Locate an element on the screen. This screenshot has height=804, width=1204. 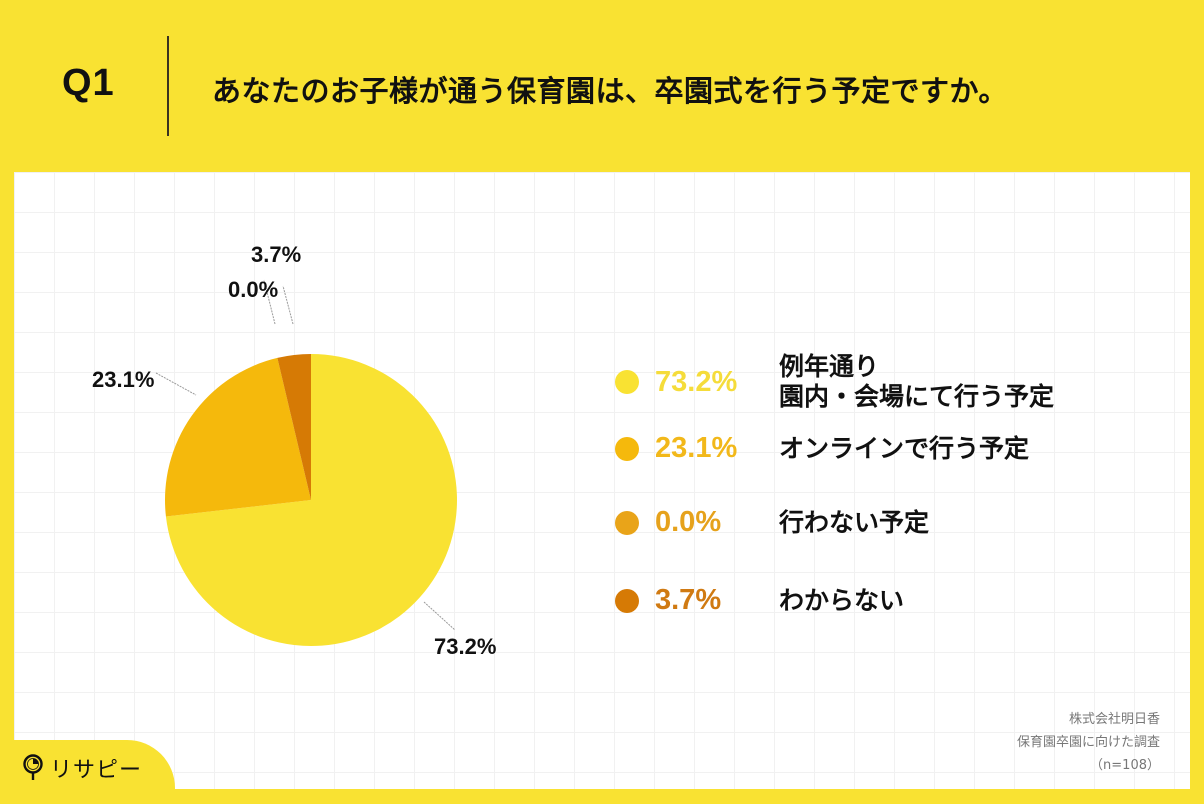
pie-chart is located at coordinates (306, 462).